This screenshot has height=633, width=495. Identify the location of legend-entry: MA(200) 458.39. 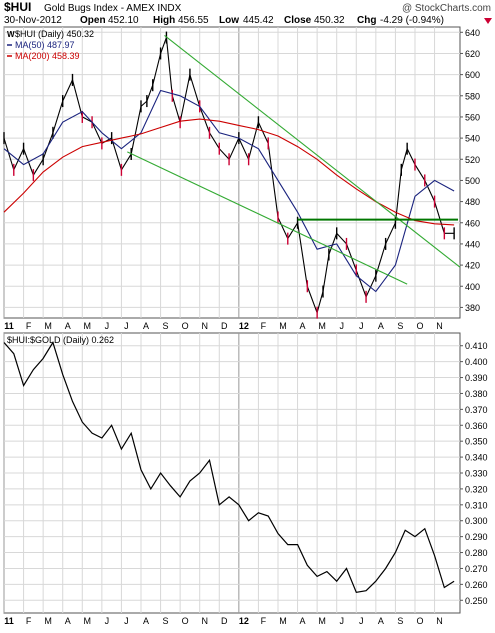
(47, 56).